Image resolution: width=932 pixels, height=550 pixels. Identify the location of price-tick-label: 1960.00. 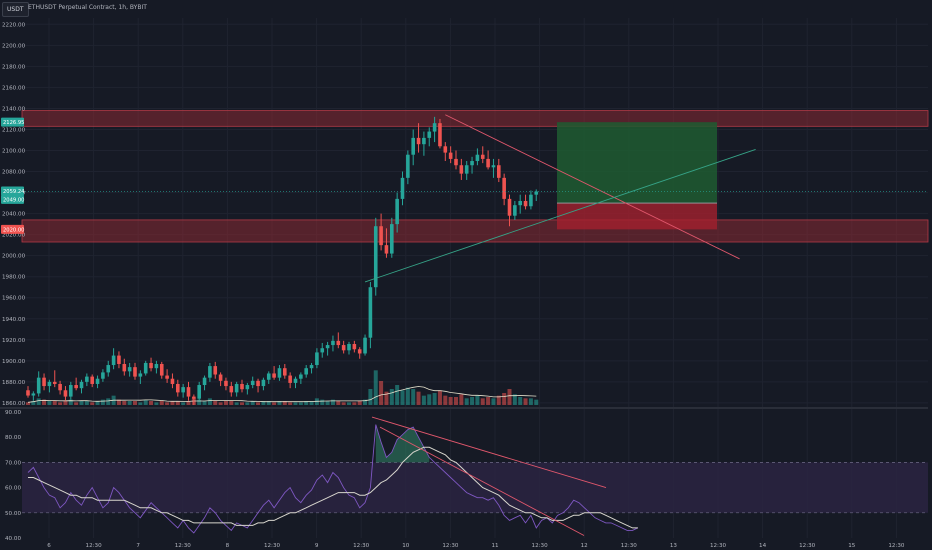
(14, 299).